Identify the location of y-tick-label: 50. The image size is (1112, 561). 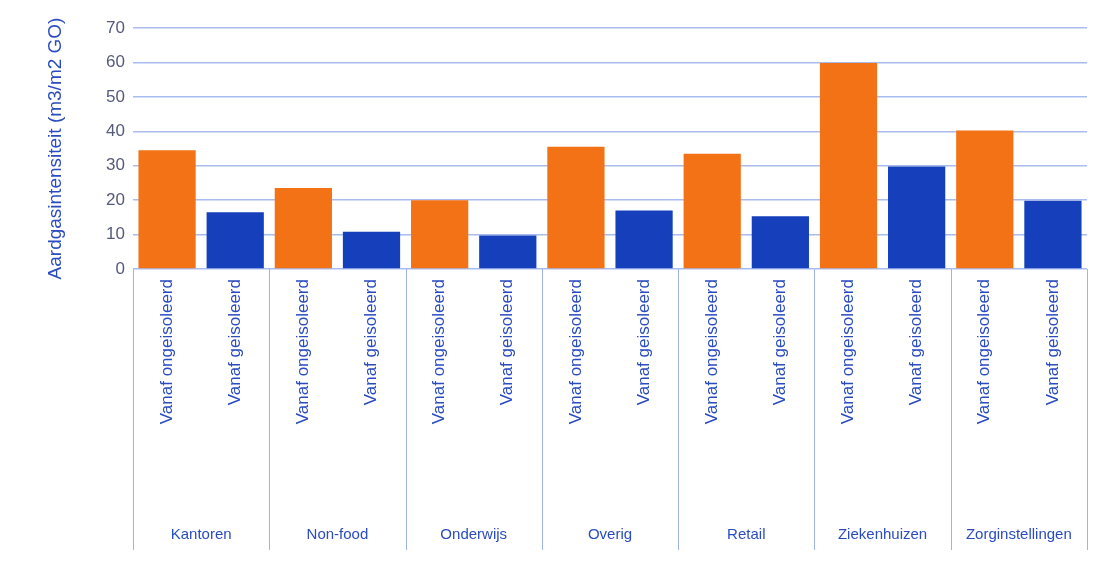
(115, 96).